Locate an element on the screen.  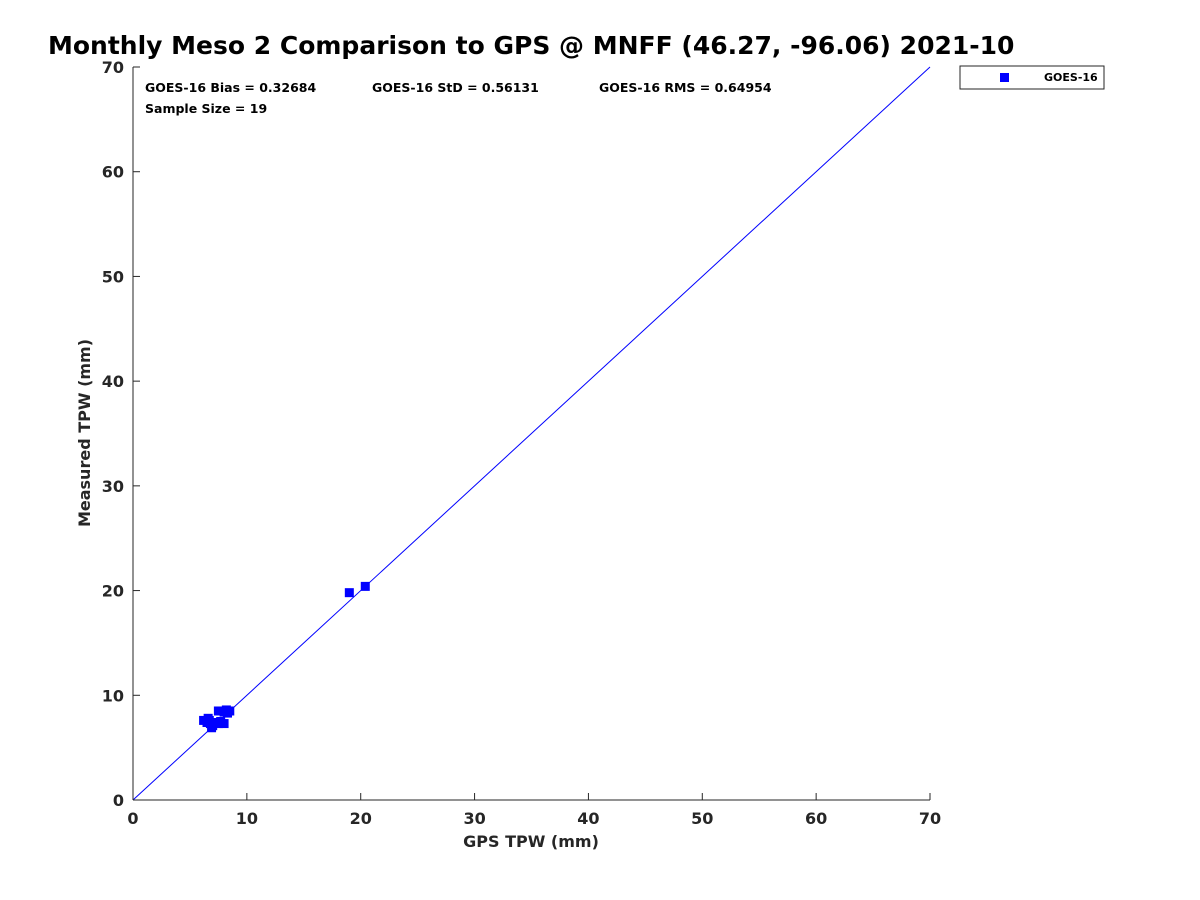
x-tick-label: 50 is located at coordinates (702, 818).